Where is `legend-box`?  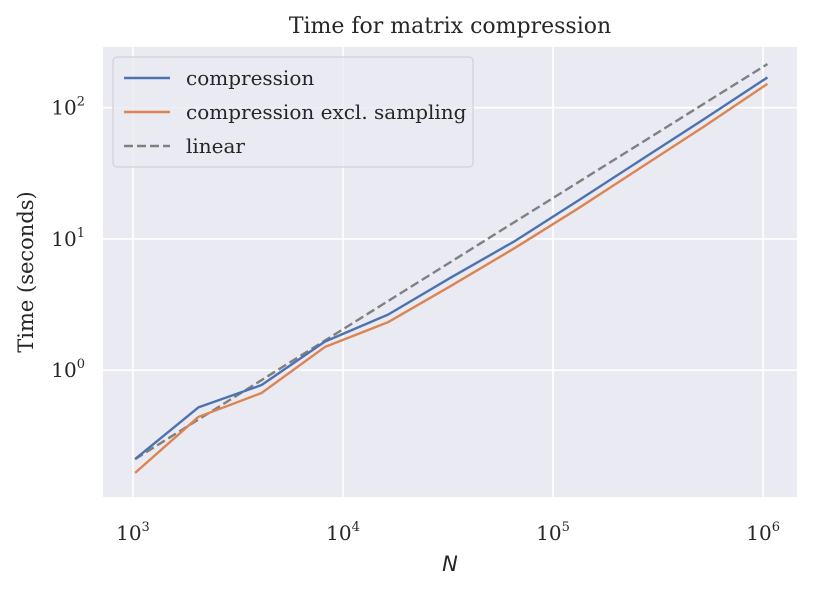
legend-box is located at coordinates (293, 112).